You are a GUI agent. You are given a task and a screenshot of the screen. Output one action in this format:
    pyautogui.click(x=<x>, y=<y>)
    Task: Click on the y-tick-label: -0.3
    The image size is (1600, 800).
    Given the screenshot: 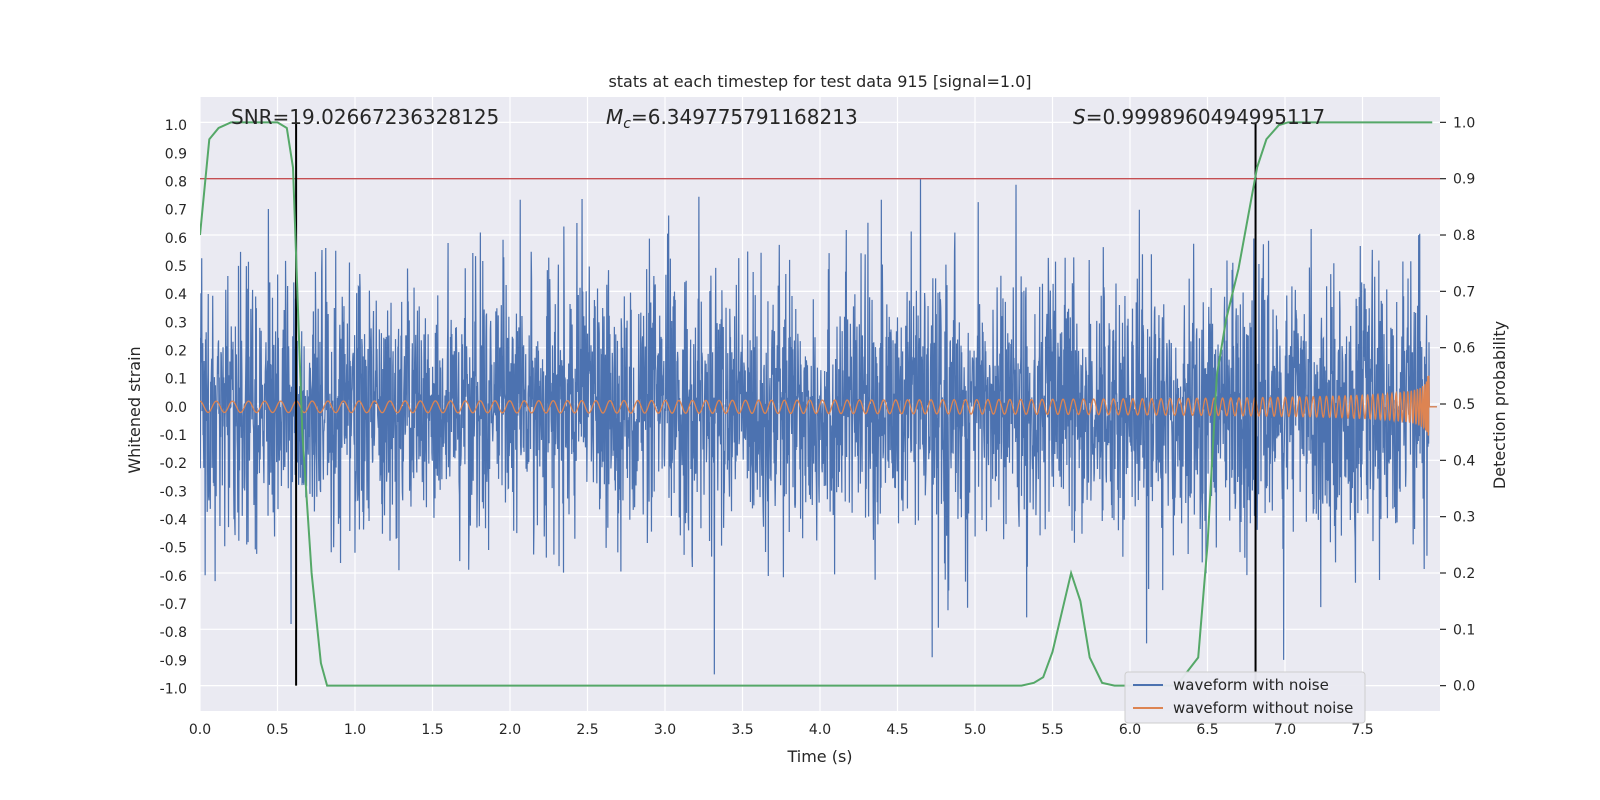 What is the action you would take?
    pyautogui.click(x=173, y=492)
    